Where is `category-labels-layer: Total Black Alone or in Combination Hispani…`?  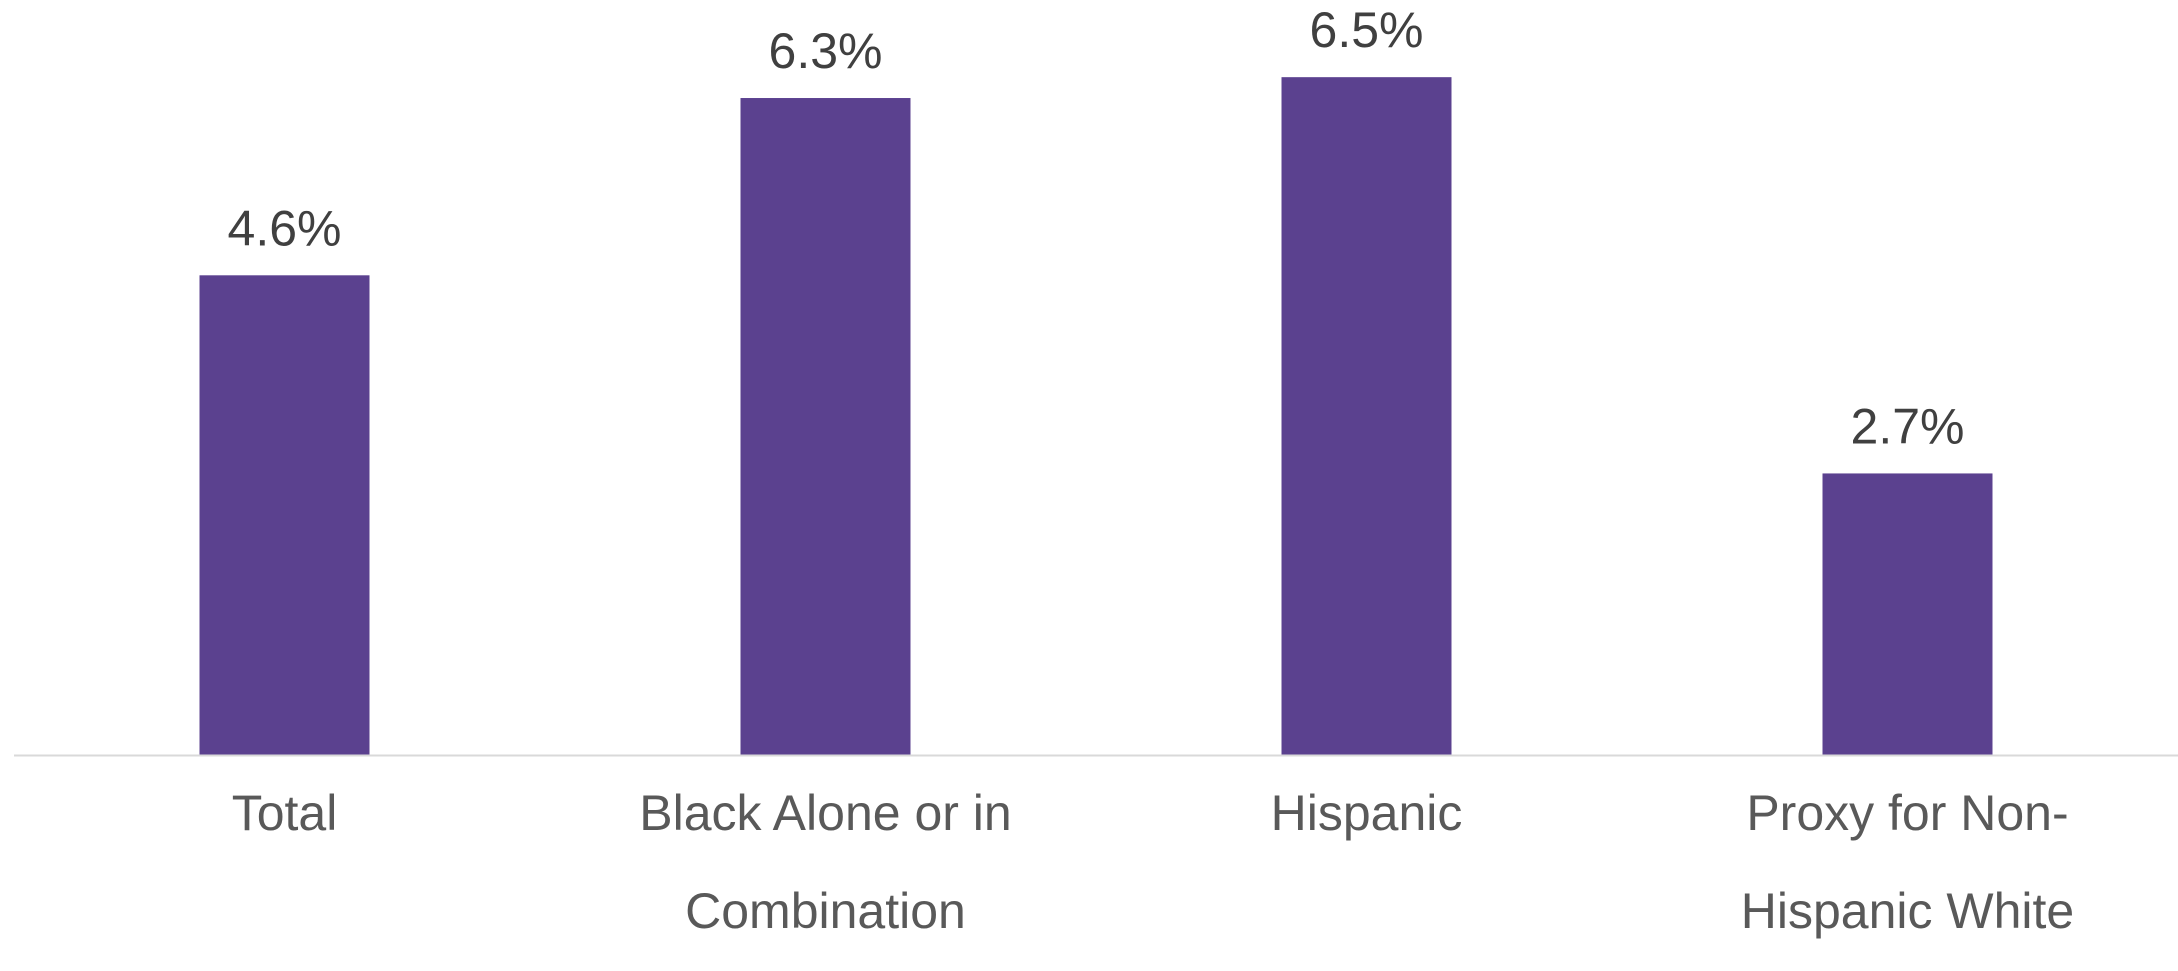
category-labels-layer: Total Black Alone or in Combination Hispani… is located at coordinates (1153, 862).